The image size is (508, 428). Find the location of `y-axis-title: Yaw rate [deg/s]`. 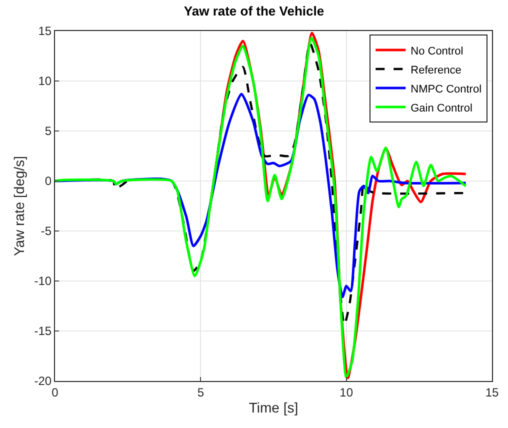

y-axis-title: Yaw rate [deg/s] is located at coordinates (18, 206).